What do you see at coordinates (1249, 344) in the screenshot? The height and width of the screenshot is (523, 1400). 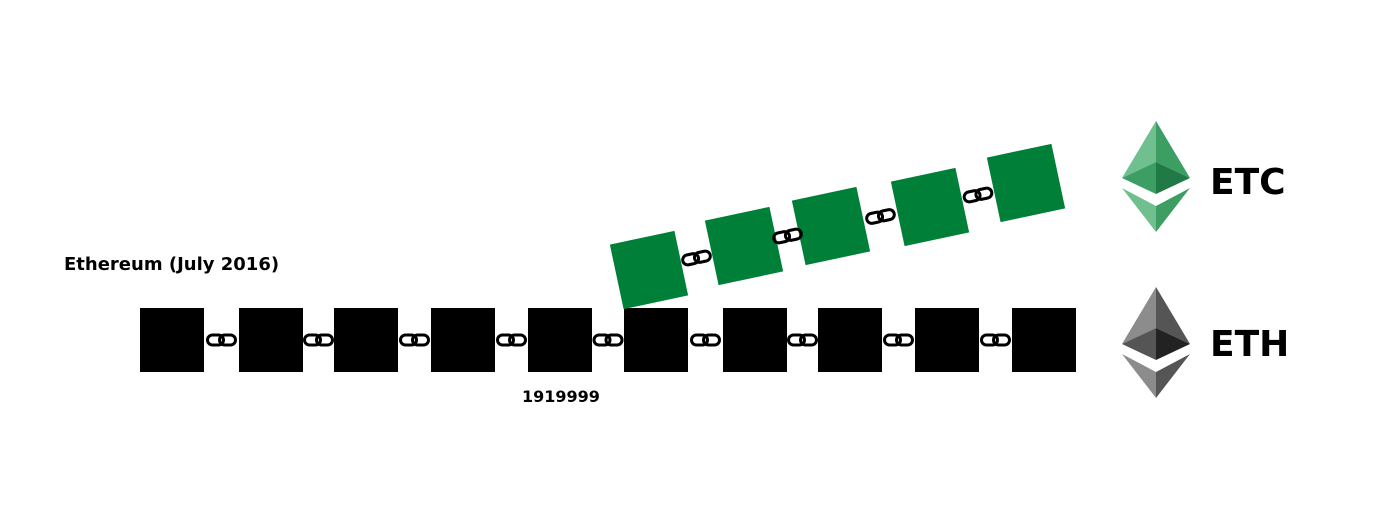 I see `eth-chain-label: ETH` at bounding box center [1249, 344].